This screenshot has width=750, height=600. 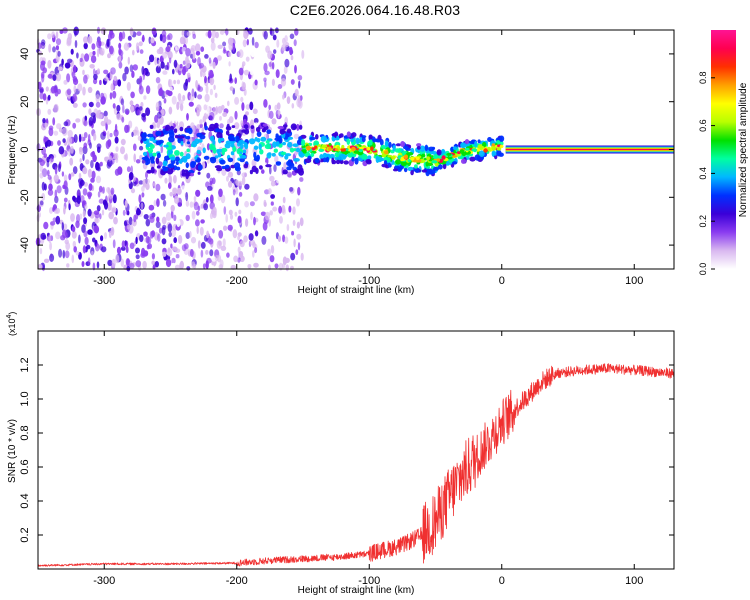 I want to click on colorbar-gradient, so click(x=723, y=149).